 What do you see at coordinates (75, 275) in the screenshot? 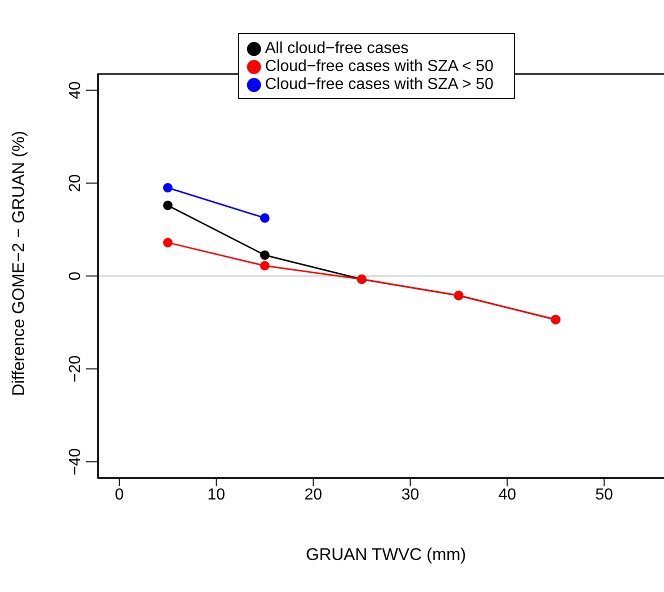
I see `y-tick-label: 0` at bounding box center [75, 275].